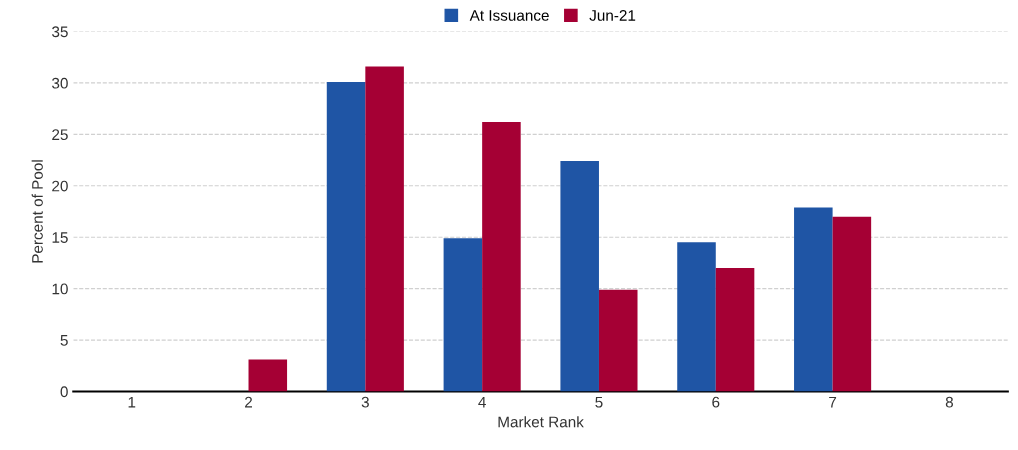  I want to click on y-tick-label: 10, so click(60, 289).